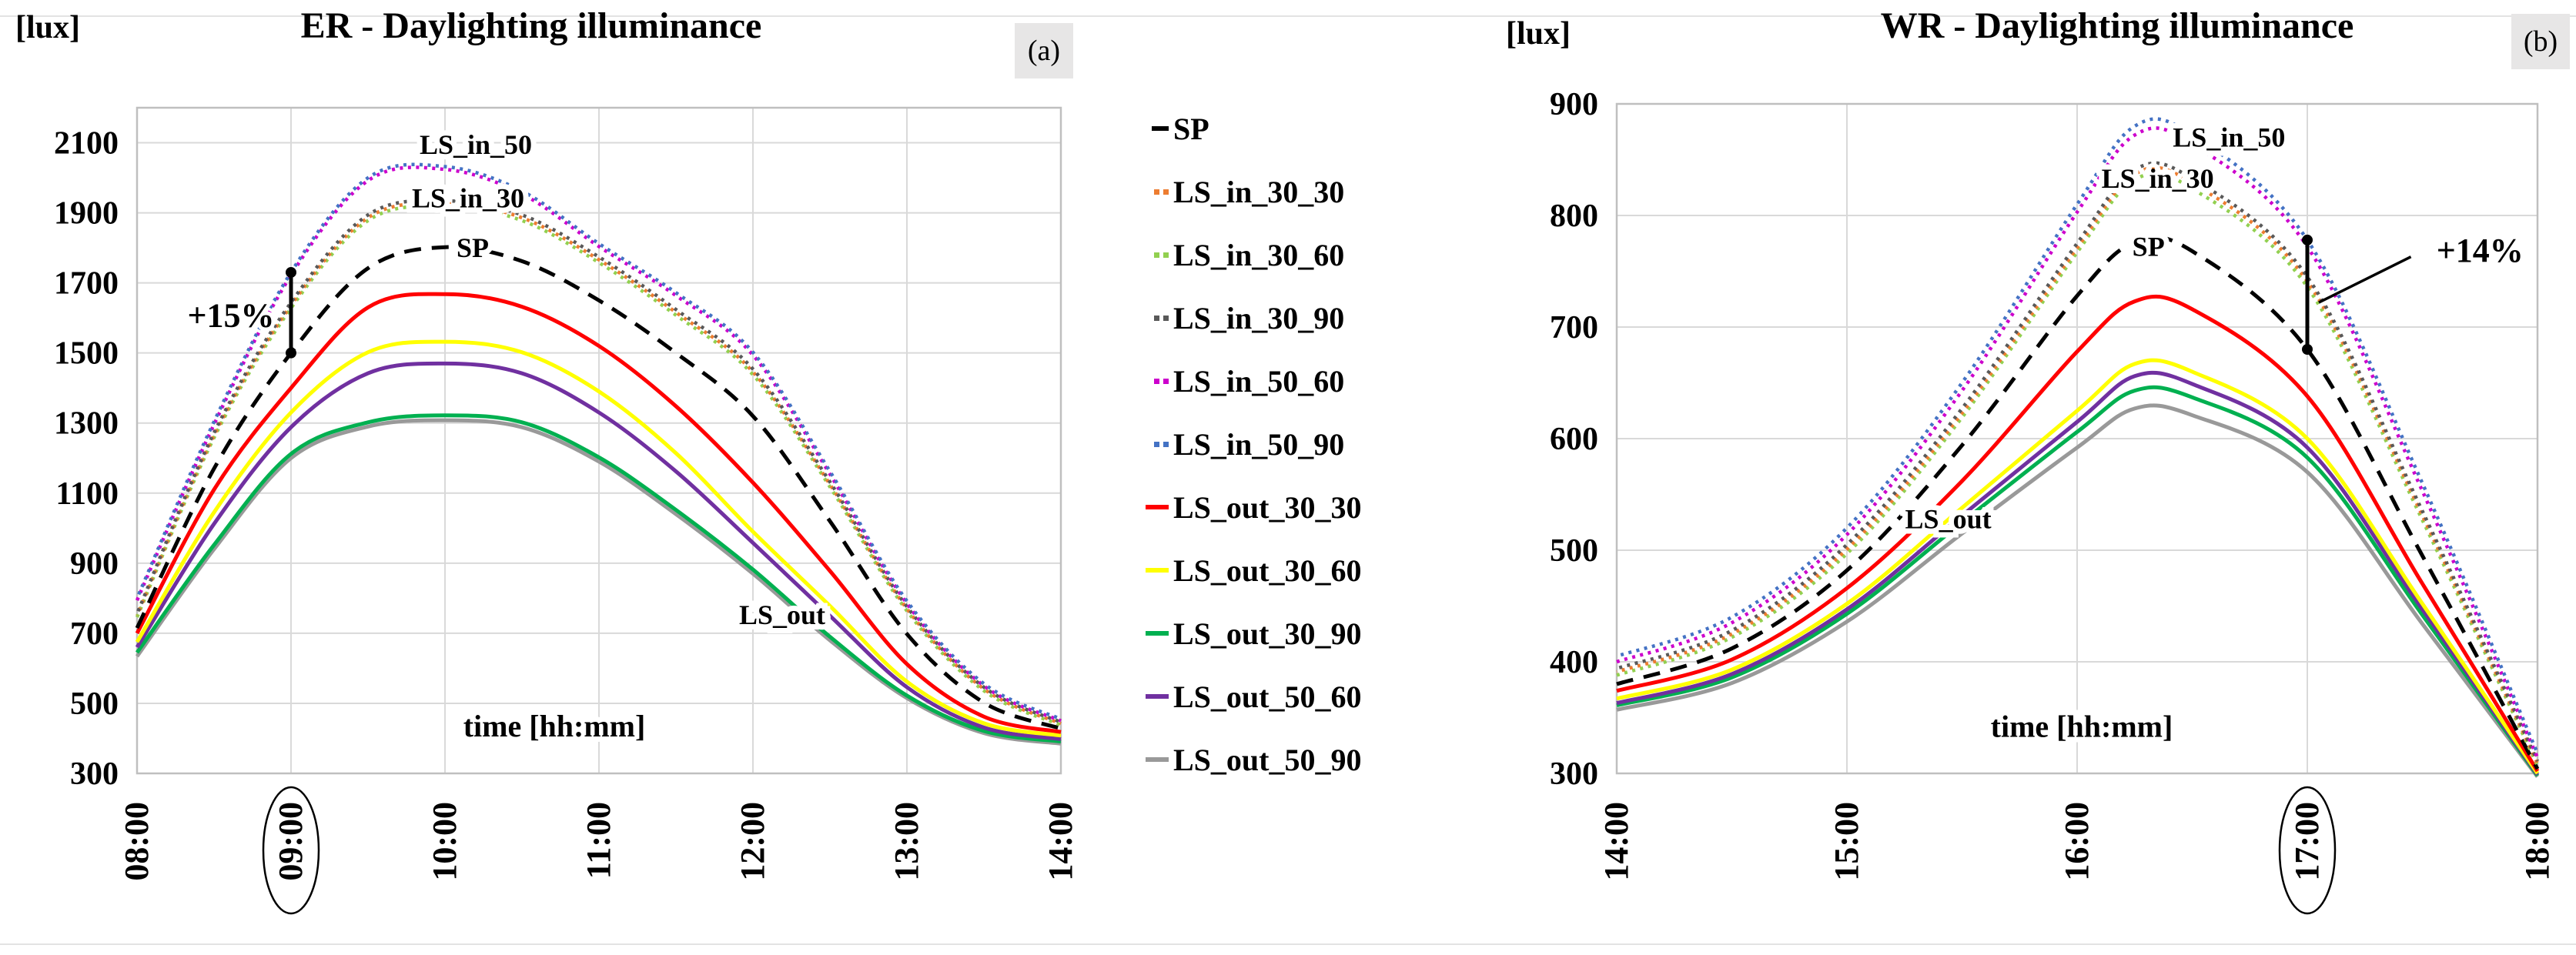  I want to click on y-tick-label: 600, so click(1574, 439).